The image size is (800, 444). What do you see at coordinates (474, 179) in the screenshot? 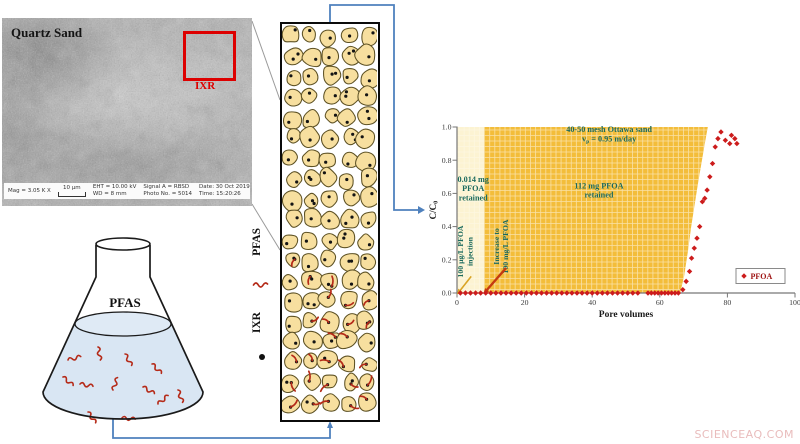
I see `chart-annotation: 0.014 mg` at bounding box center [474, 179].